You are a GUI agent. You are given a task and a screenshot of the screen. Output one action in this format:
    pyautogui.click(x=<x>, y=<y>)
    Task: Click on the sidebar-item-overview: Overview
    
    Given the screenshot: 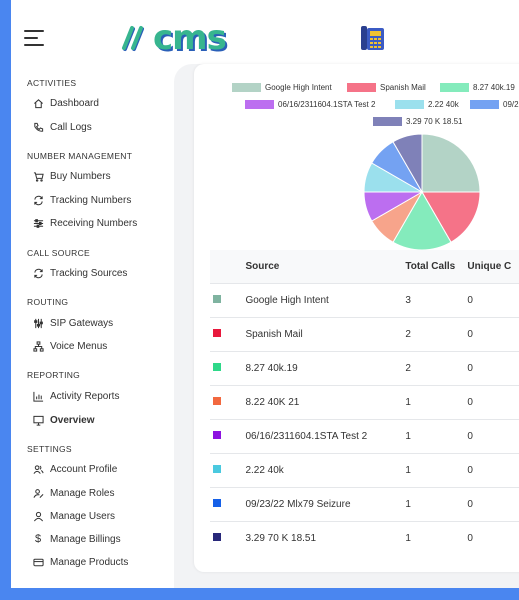 What is the action you would take?
    pyautogui.click(x=63, y=420)
    